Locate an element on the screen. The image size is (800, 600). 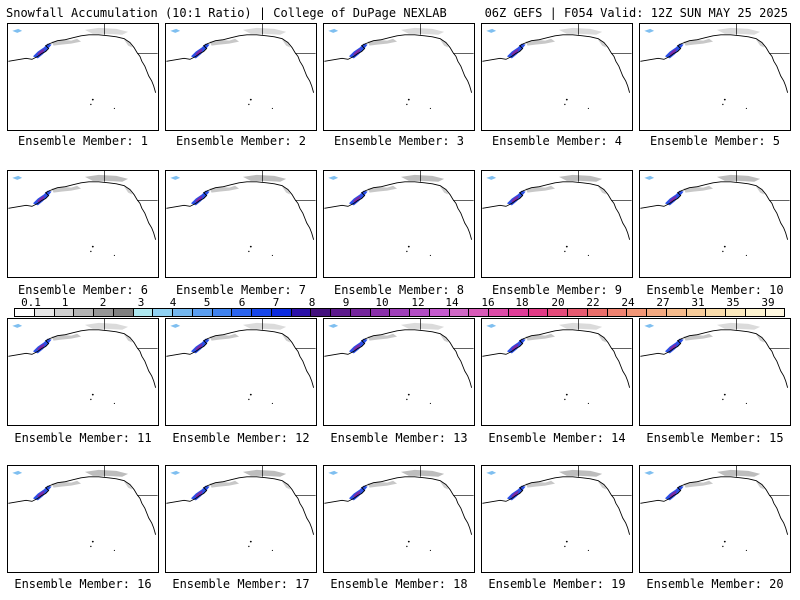
colorbar-label: 18 is located at coordinates (522, 302).